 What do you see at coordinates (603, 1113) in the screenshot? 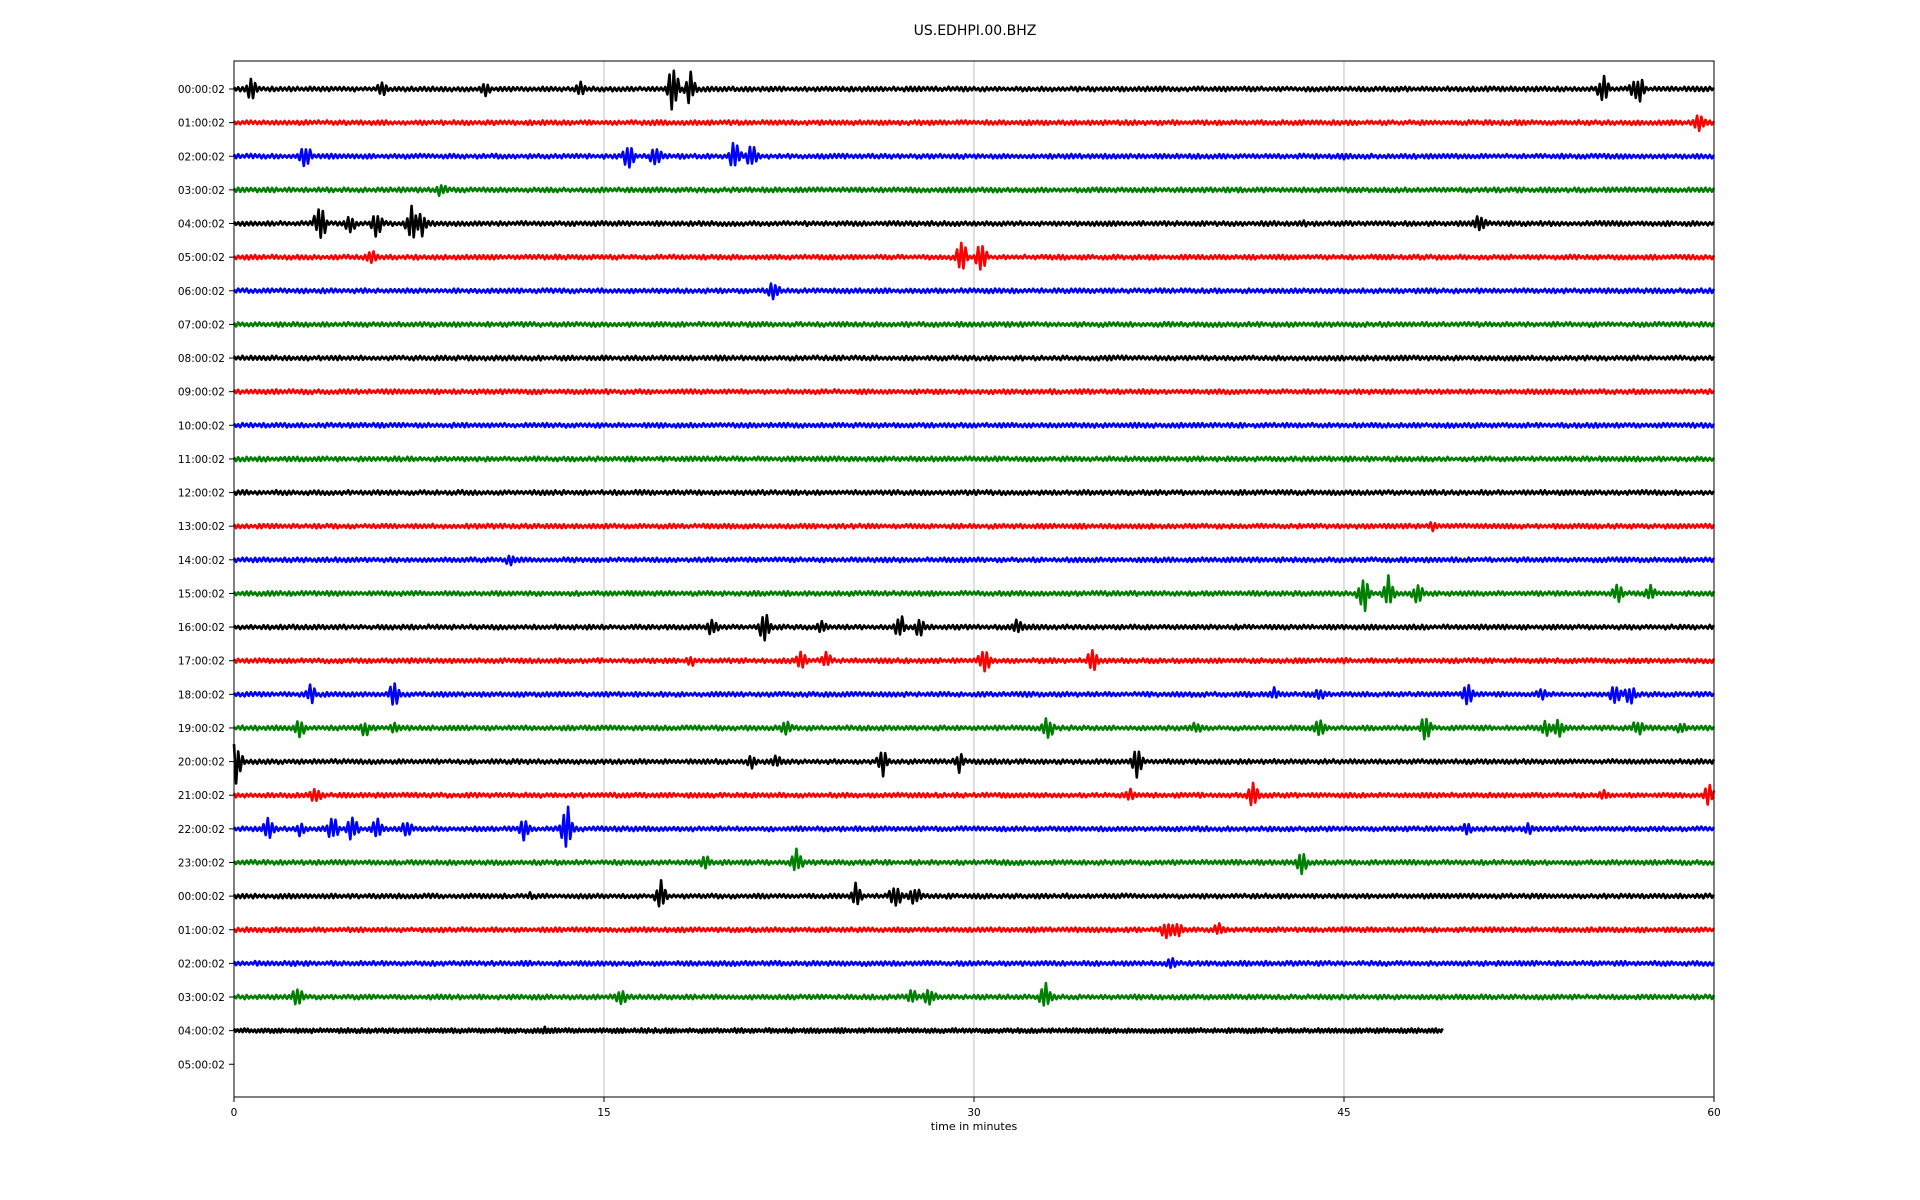
I see `x-tick-label: 15` at bounding box center [603, 1113].